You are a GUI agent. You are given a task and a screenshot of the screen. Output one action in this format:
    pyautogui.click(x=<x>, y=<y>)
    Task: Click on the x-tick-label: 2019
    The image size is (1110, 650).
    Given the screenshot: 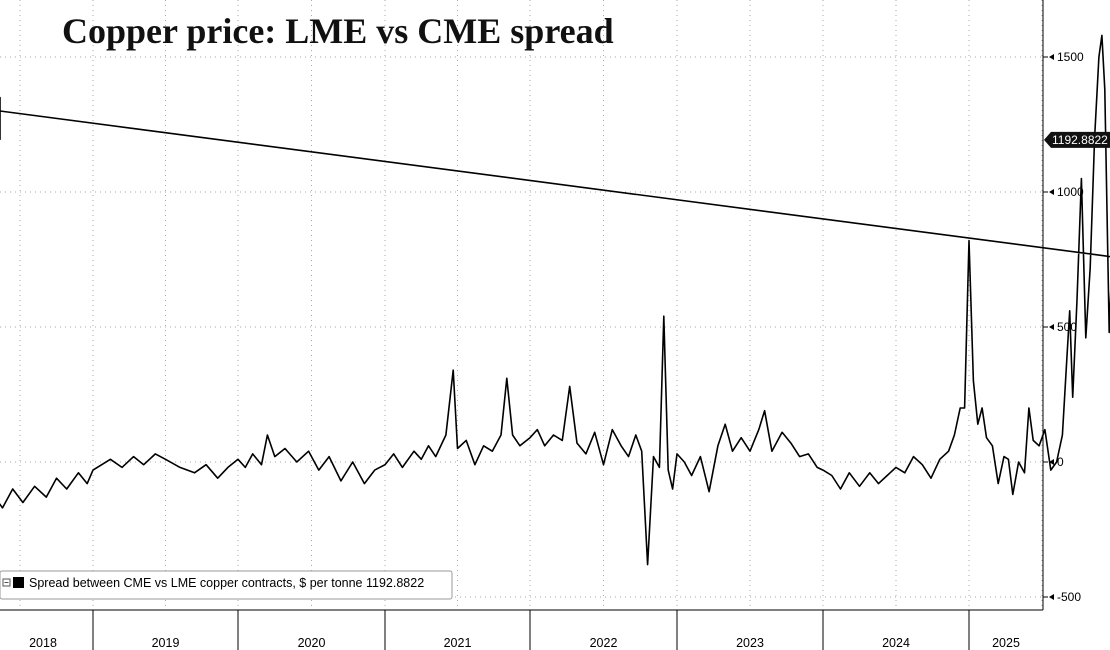 What is the action you would take?
    pyautogui.click(x=166, y=643)
    